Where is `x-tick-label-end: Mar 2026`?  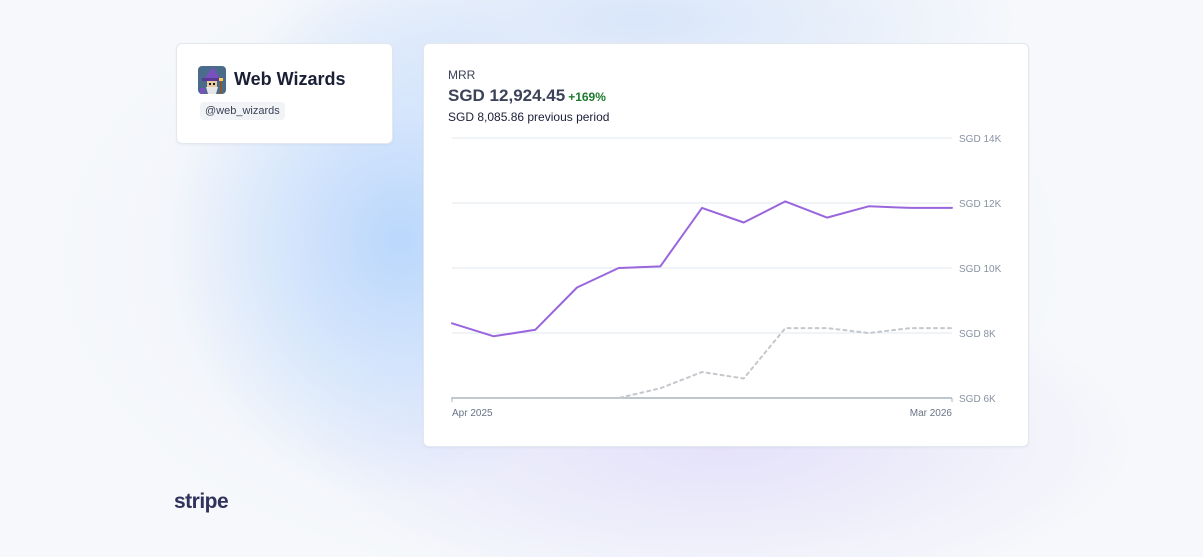
x-tick-label-end: Mar 2026 is located at coordinates (931, 413).